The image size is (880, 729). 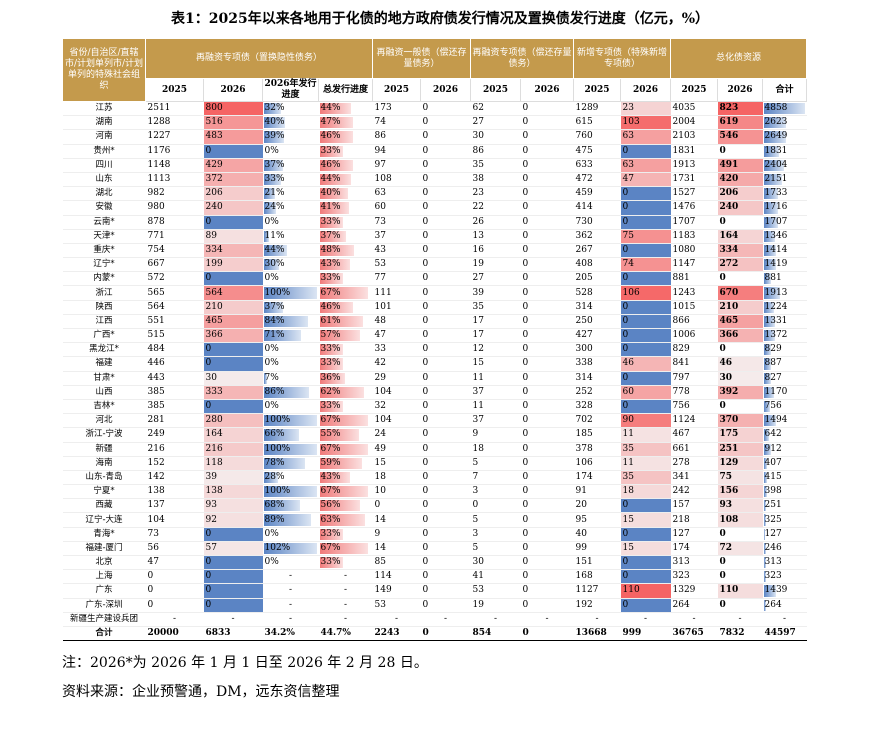 I want to click on value-cell: 1831, so click(x=694, y=151).